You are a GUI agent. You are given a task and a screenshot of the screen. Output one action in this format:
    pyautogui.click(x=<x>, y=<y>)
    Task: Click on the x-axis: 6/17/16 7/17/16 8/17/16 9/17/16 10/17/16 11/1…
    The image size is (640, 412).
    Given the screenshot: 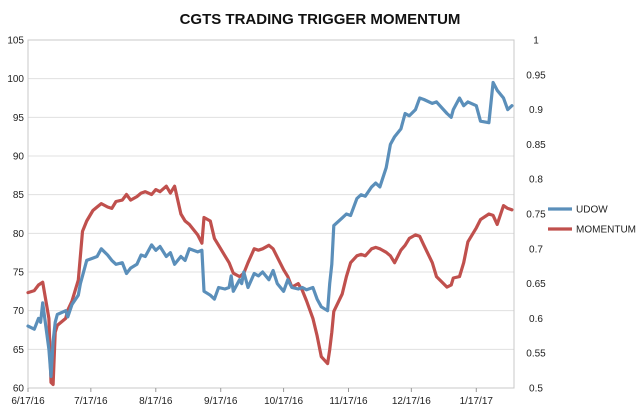 What is the action you would take?
    pyautogui.click(x=252, y=397)
    